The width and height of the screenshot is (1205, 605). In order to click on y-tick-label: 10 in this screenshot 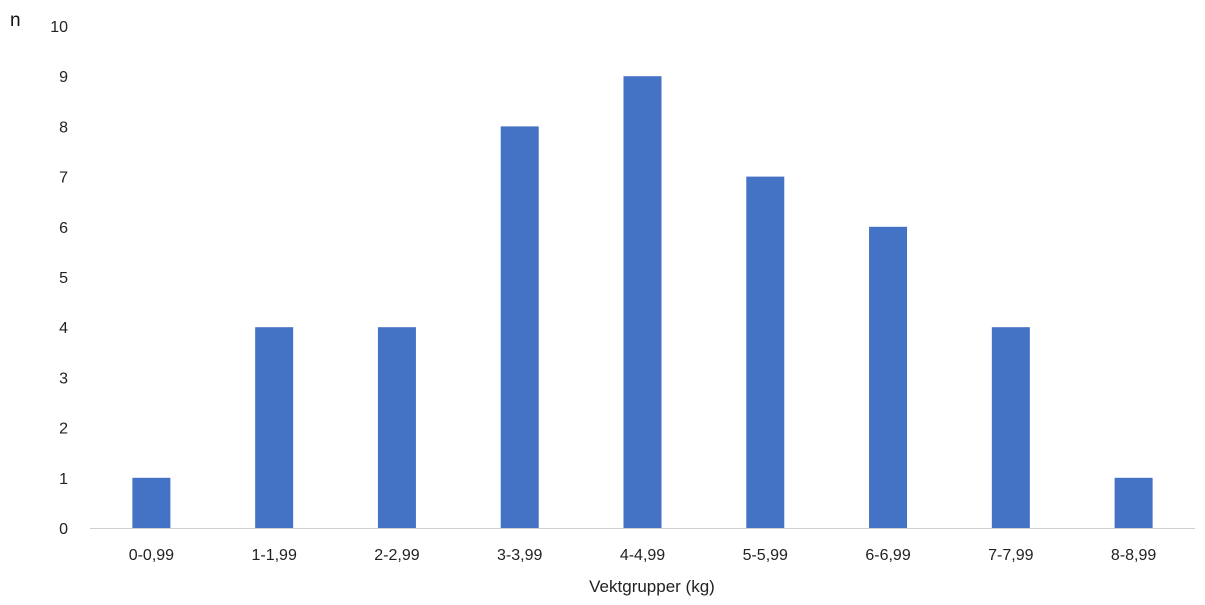, I will do `click(59, 27)`.